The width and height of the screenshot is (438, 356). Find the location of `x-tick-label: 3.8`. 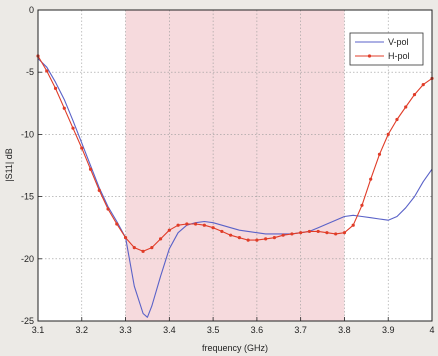

x-tick-label: 3.8 is located at coordinates (344, 330).